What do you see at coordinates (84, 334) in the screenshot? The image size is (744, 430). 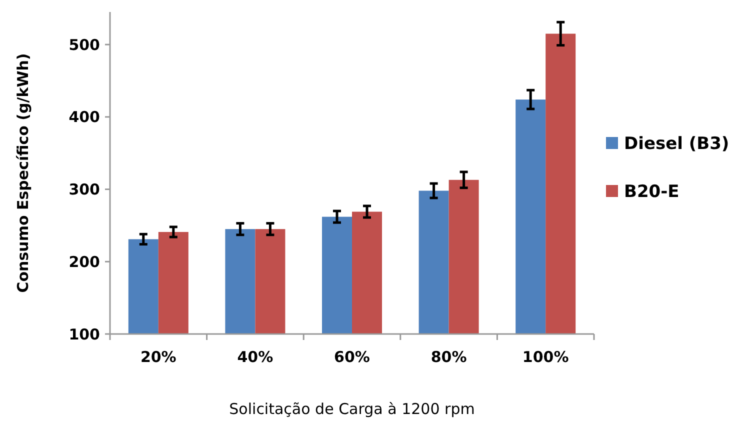 I see `y-tick-label: 100` at bounding box center [84, 334].